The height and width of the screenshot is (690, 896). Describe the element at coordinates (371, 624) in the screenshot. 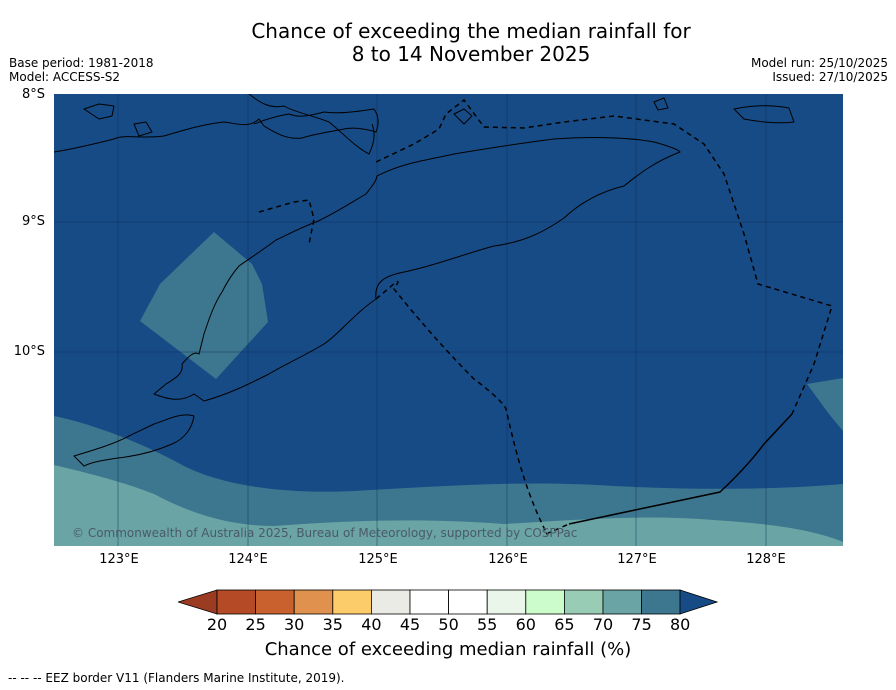

I see `colorbar-tick-40: 40` at that location.